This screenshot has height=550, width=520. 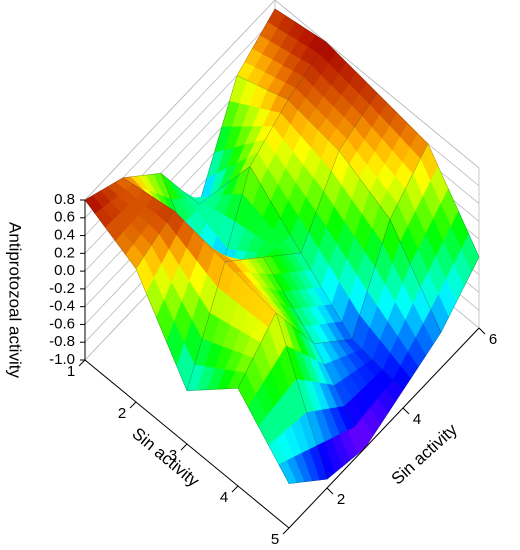 What do you see at coordinates (64, 252) in the screenshot?
I see `z-tick-label: 0.2` at bounding box center [64, 252].